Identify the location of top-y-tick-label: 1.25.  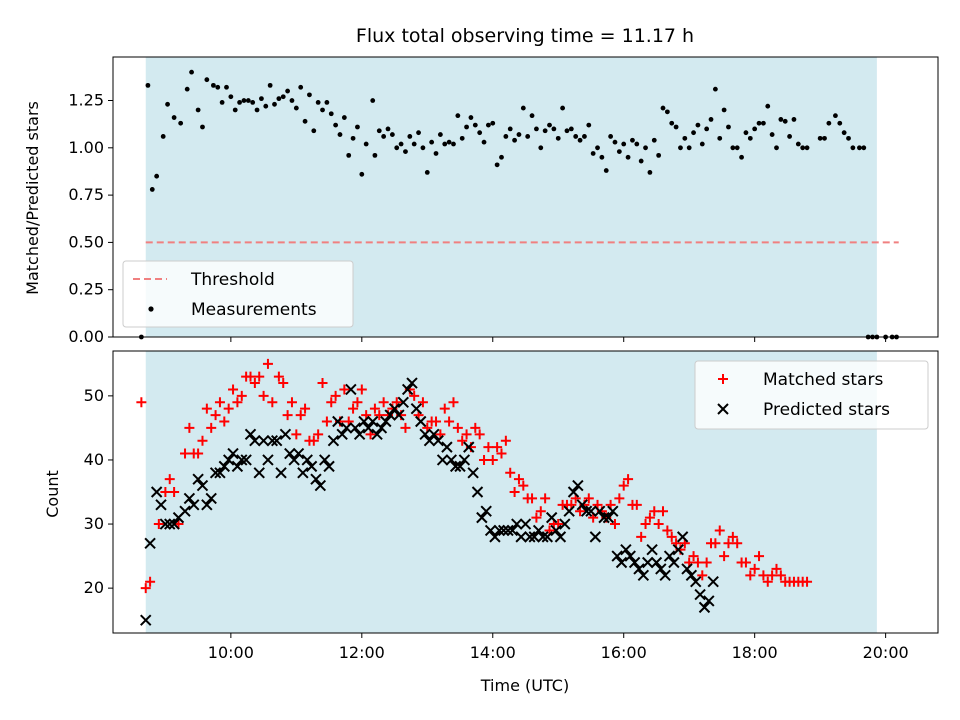
(86, 100).